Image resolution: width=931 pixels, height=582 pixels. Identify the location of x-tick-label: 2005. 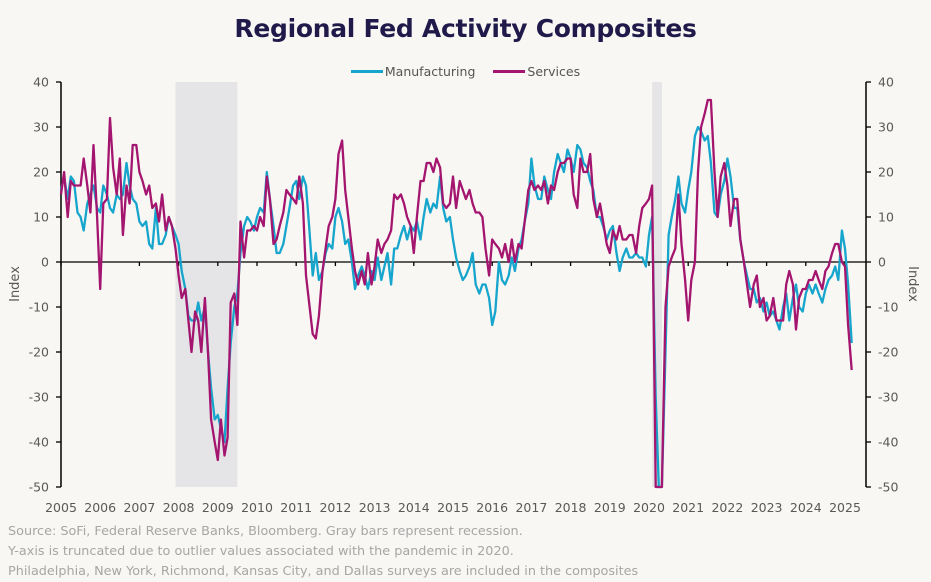
(61, 507).